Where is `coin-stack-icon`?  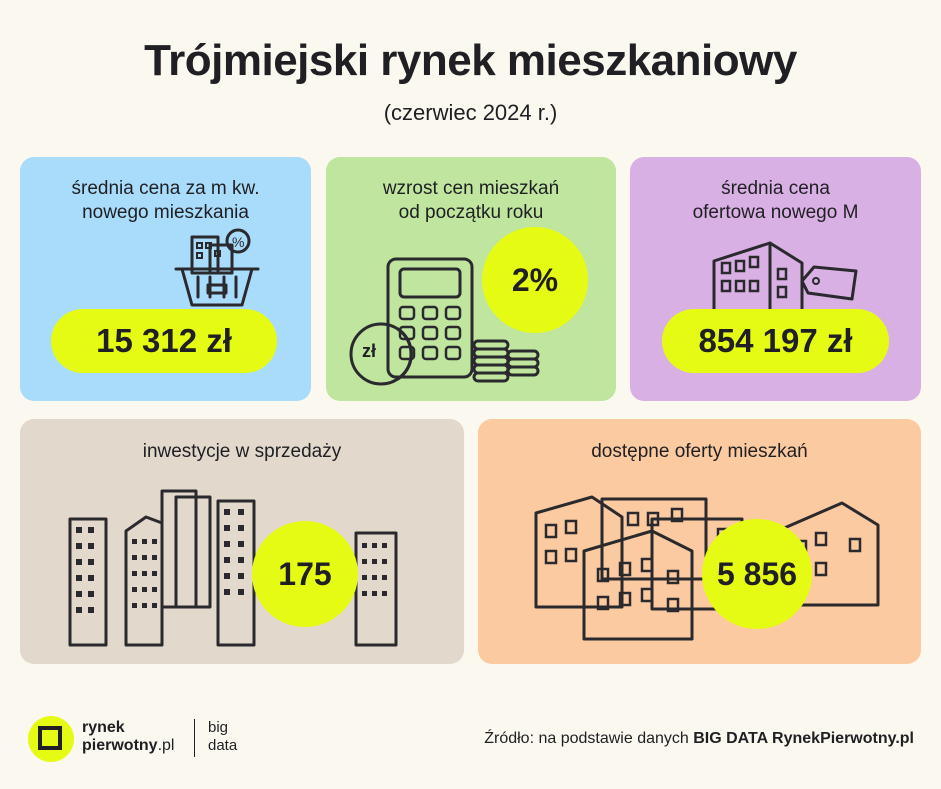
coin-stack-icon is located at coordinates (506, 361).